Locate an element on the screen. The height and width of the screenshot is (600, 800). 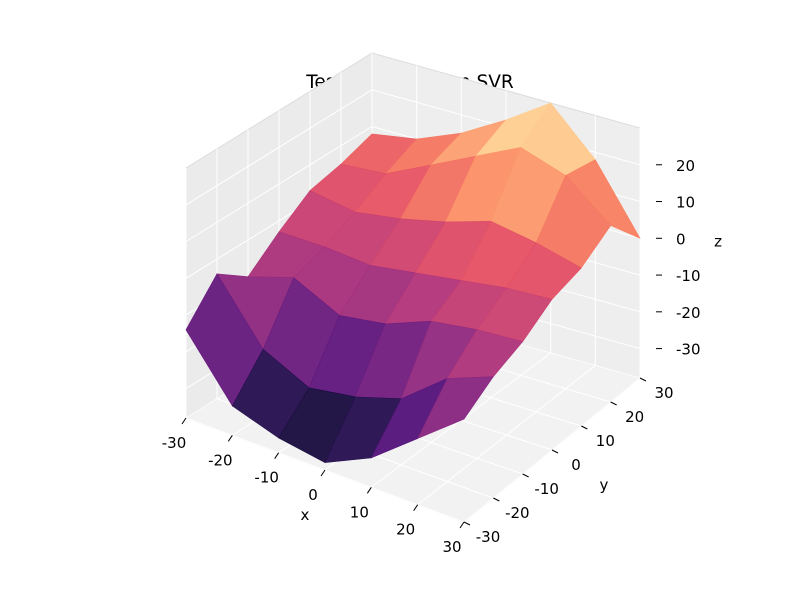
x-tick-label: 20 is located at coordinates (405, 530).